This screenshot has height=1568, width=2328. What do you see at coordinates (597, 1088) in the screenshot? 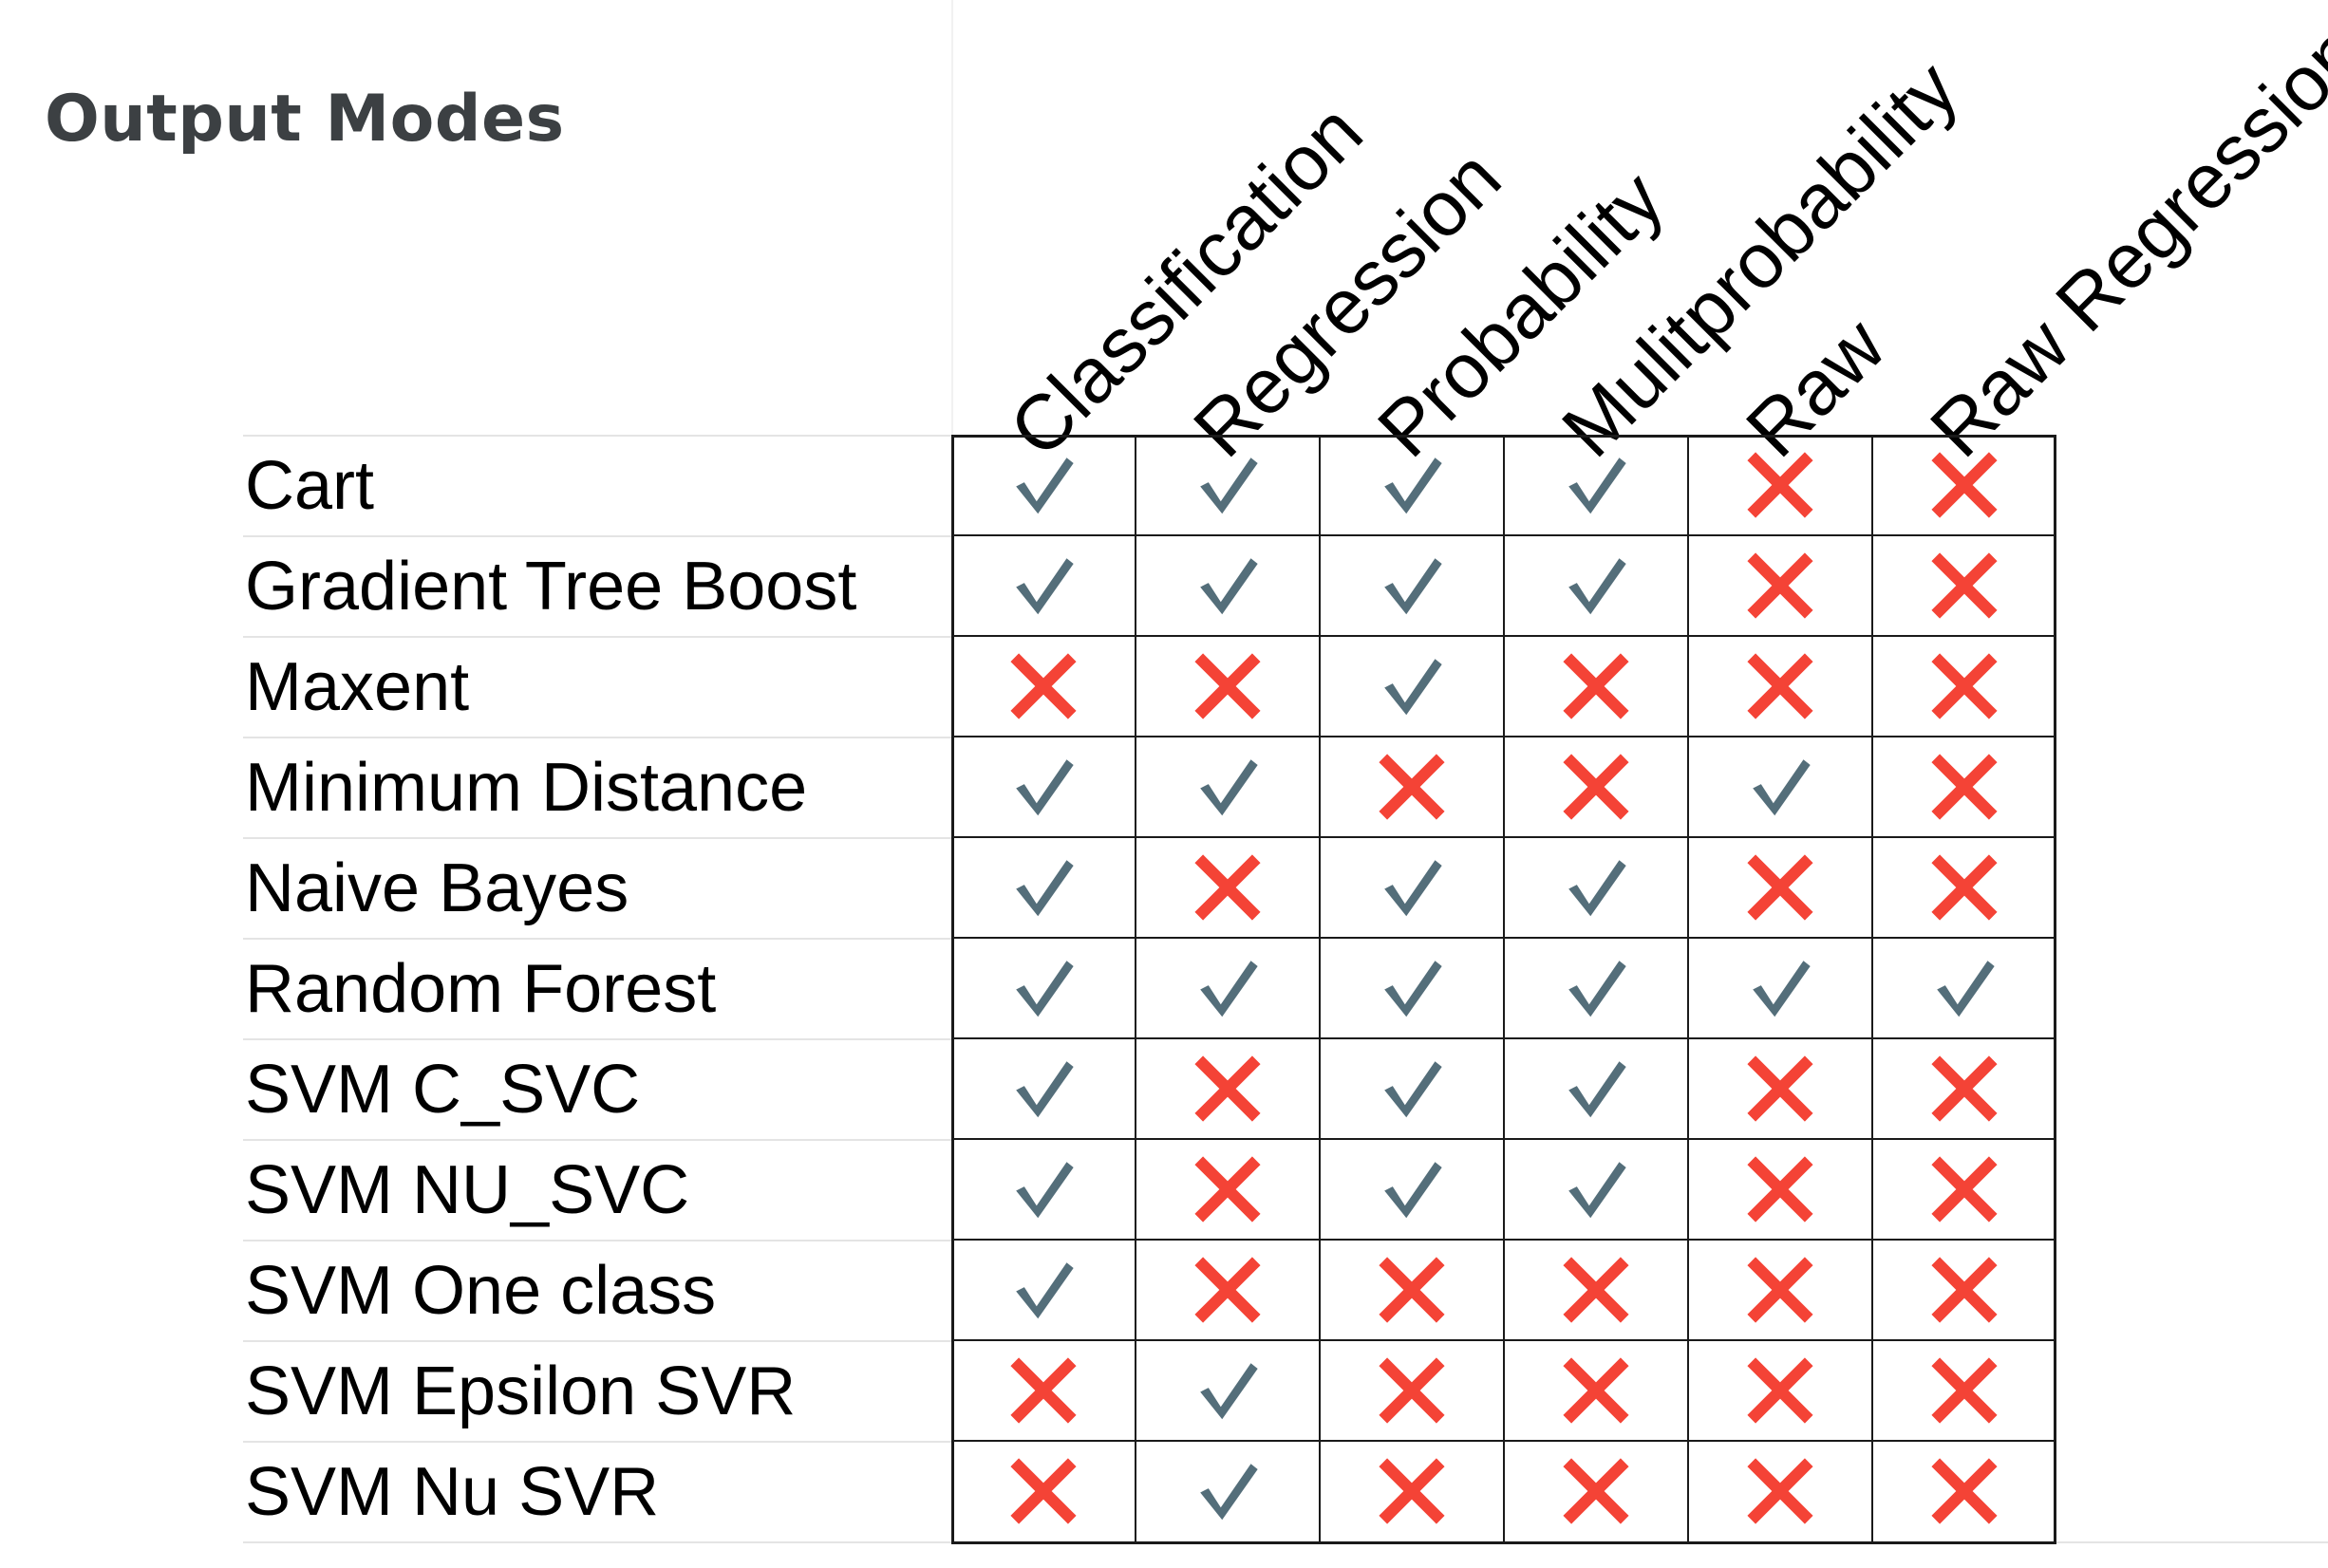
I see `row-label: SVM C_SVC` at bounding box center [597, 1088].